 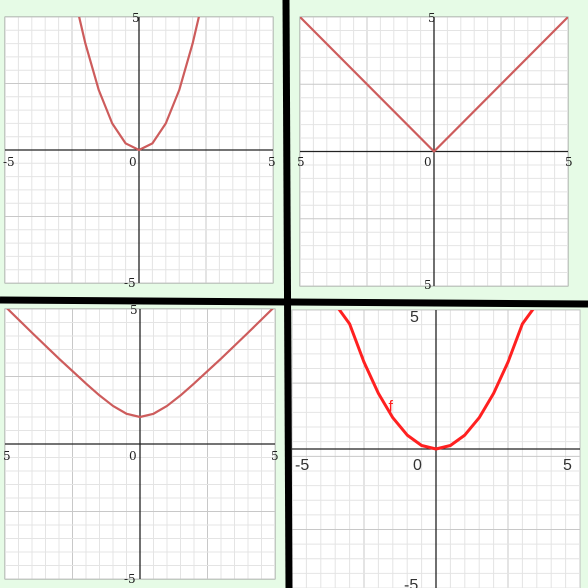 I want to click on horizontal-divider, so click(x=294, y=302).